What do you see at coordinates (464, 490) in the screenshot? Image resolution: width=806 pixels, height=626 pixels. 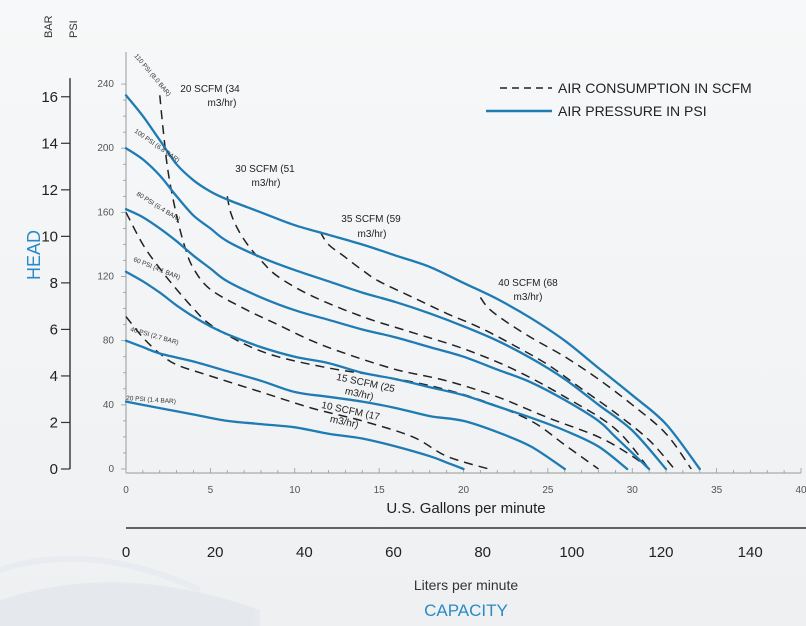 I see `gpm-tick-label: 20` at bounding box center [464, 490].